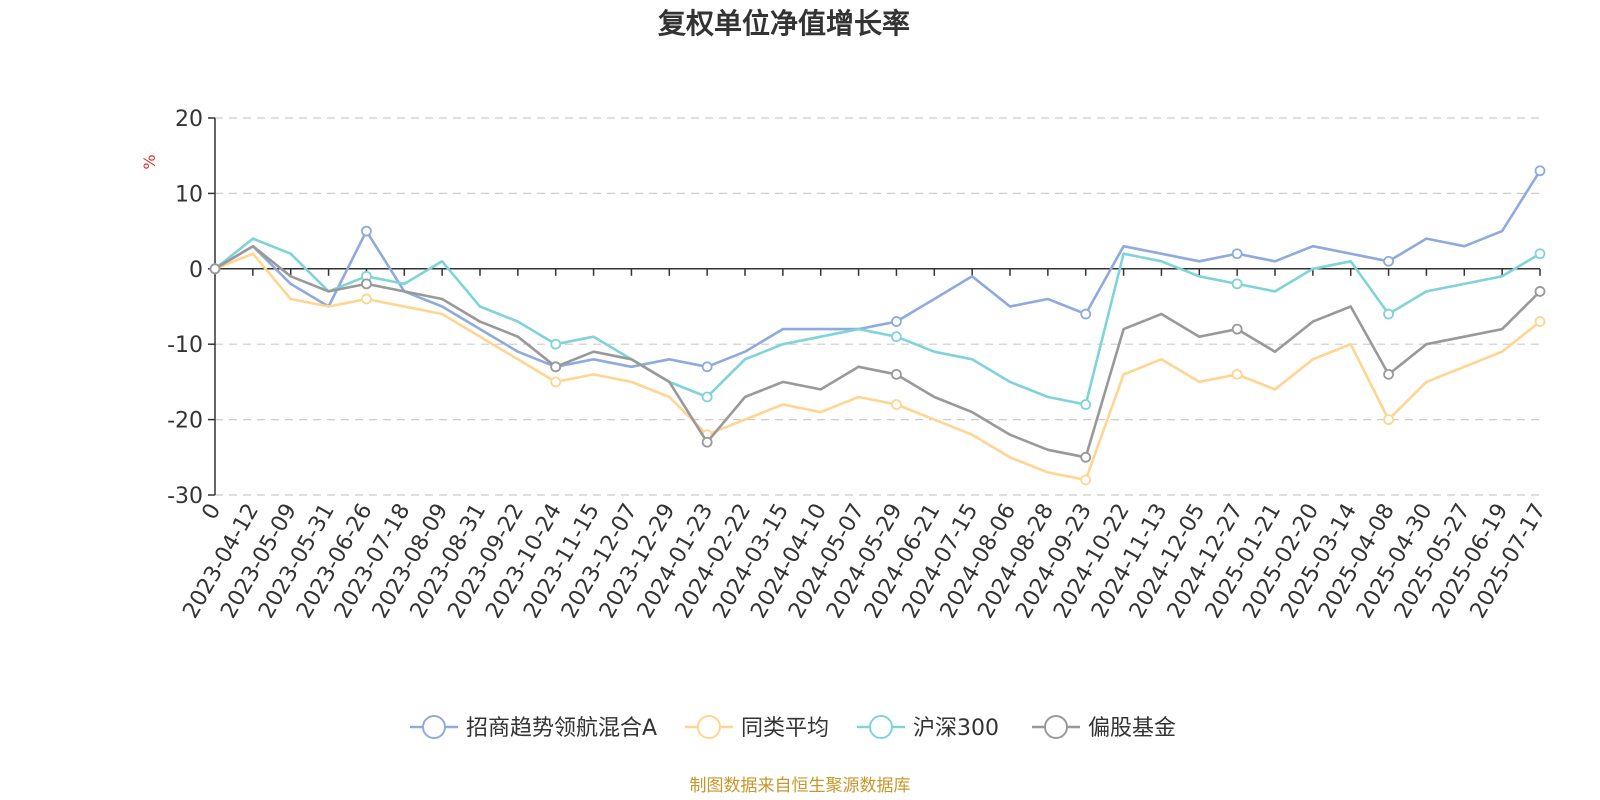 The image size is (1600, 800). I want to click on x-tick-label: 0, so click(212, 512).